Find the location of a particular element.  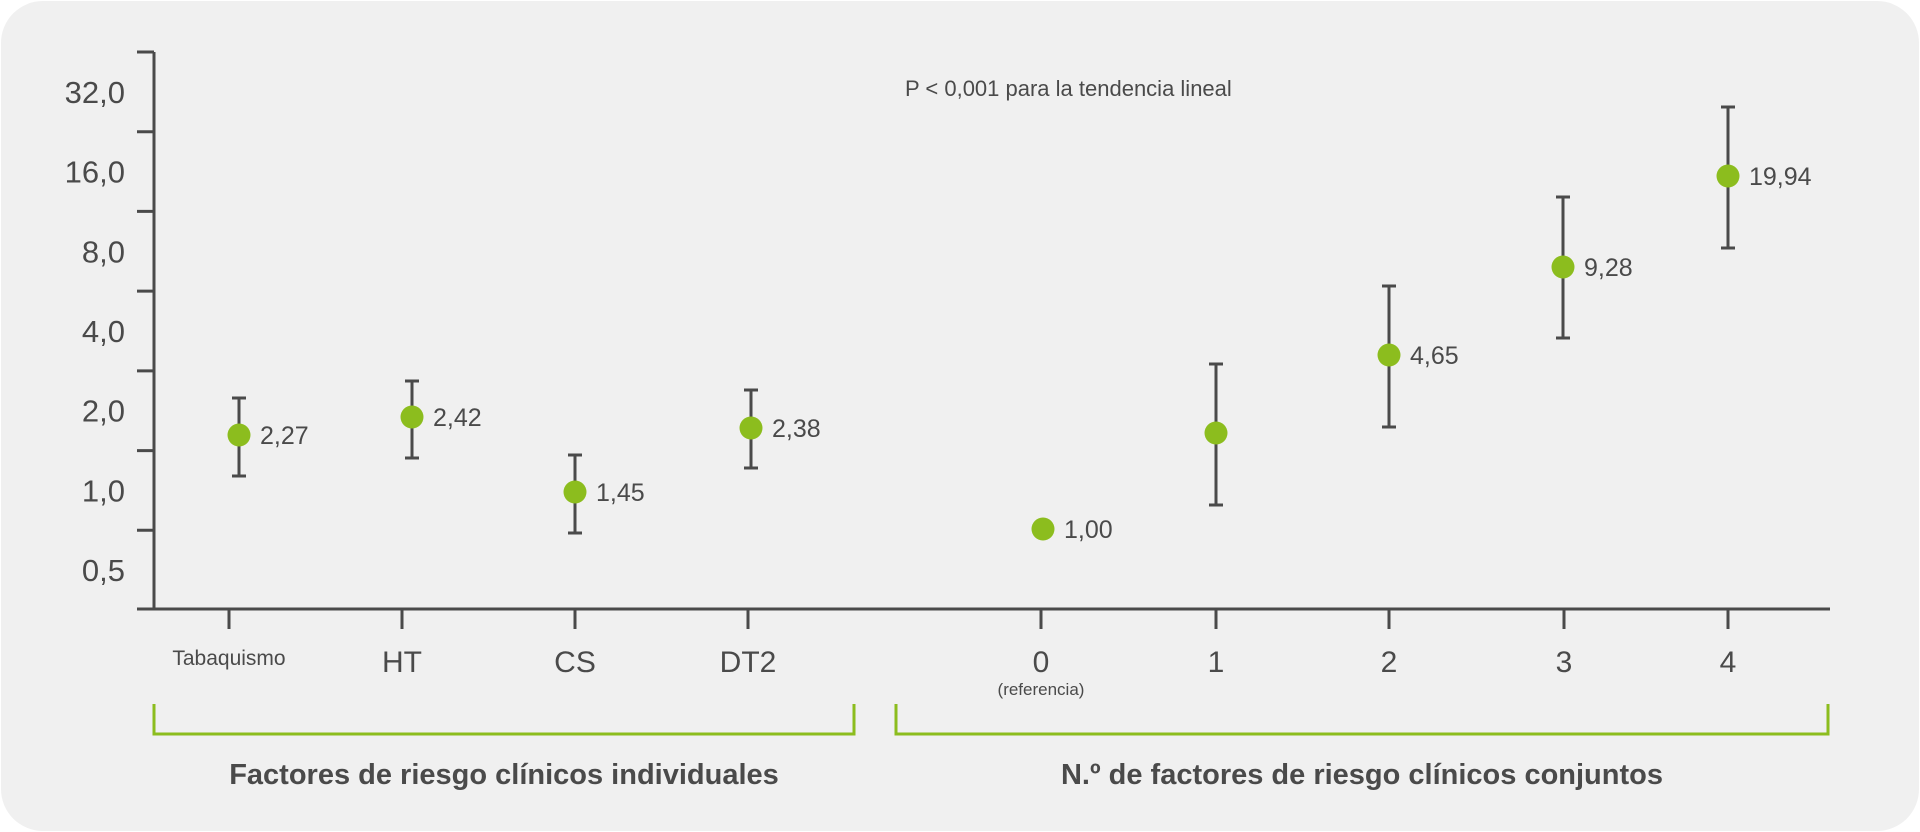

y-tick-label: 4,0 is located at coordinates (103, 331).